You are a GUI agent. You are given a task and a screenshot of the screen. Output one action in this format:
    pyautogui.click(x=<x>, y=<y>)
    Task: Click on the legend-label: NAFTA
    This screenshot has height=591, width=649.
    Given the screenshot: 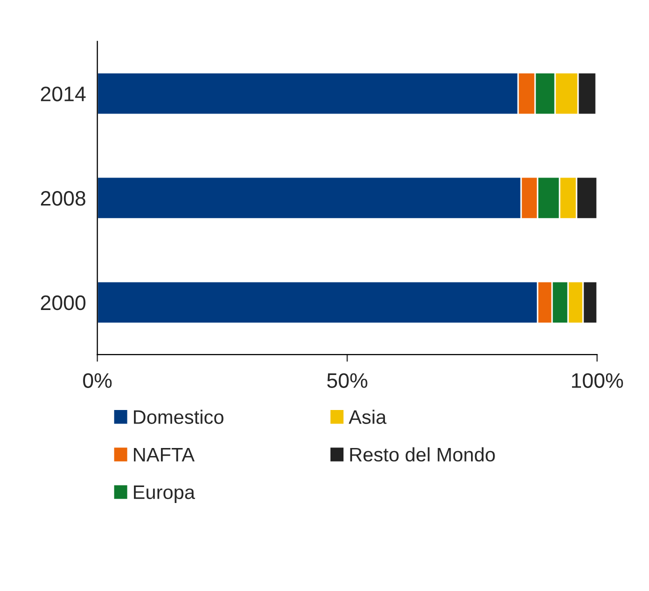 What is the action you would take?
    pyautogui.click(x=164, y=455)
    